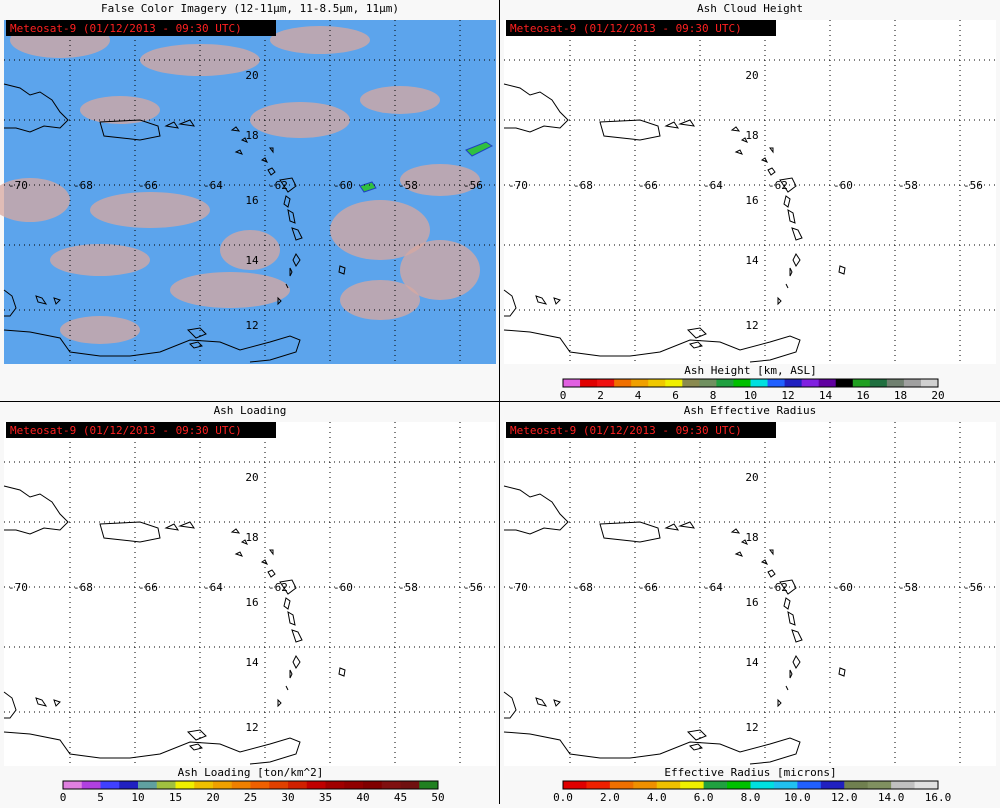 Image resolution: width=1000 pixels, height=808 pixels. Describe the element at coordinates (704, 797) in the screenshot. I see `colorbar-tick-label: 6.0` at that location.